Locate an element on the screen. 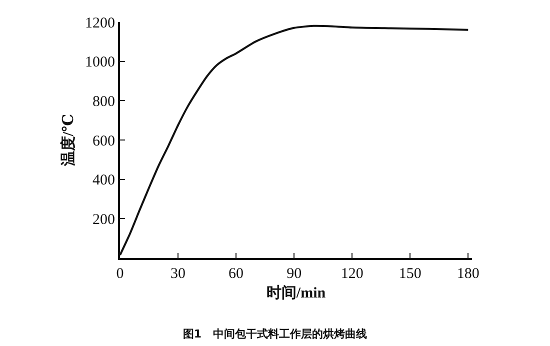  x-tick-label: 60 is located at coordinates (236, 274).